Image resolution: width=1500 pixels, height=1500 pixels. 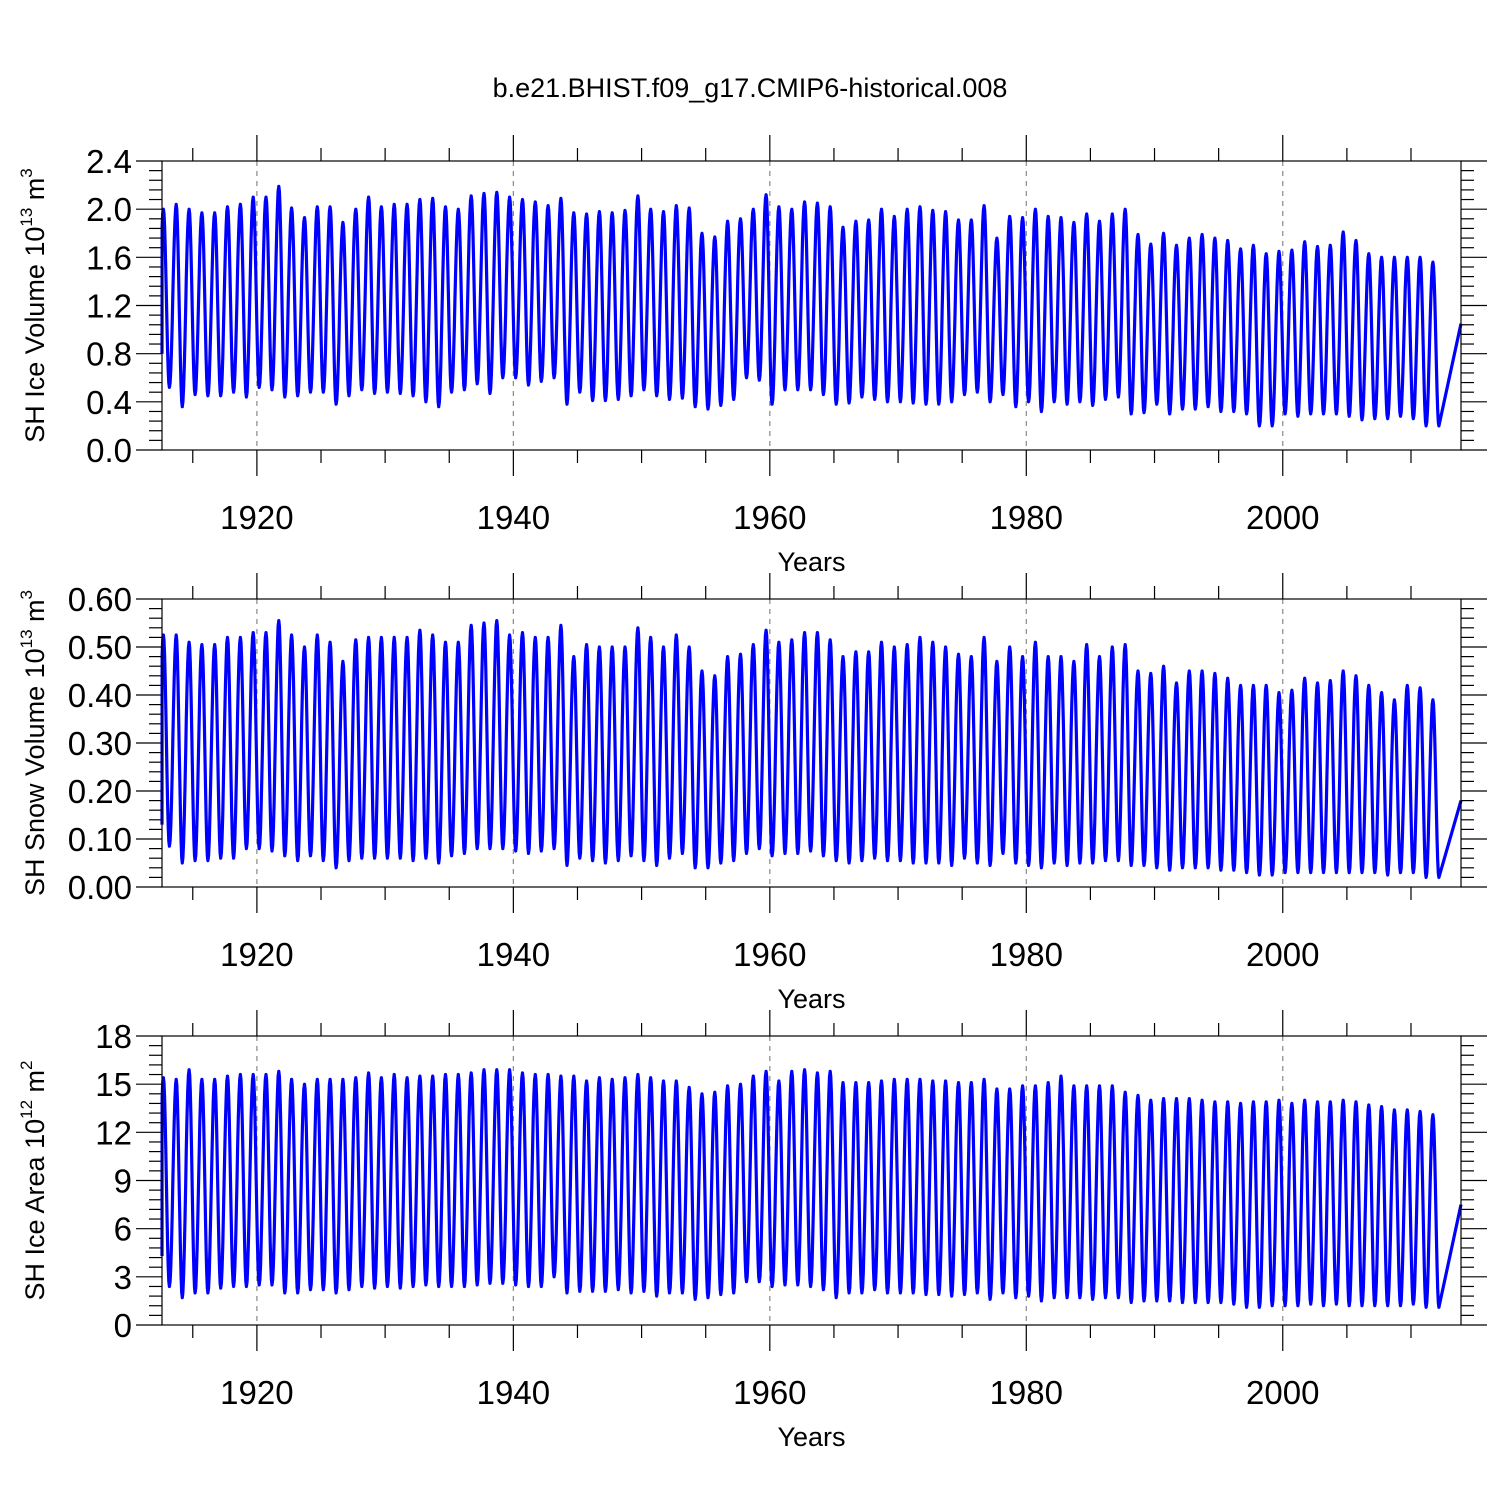 I want to click on y-tick-label: 3, so click(x=123, y=1277).